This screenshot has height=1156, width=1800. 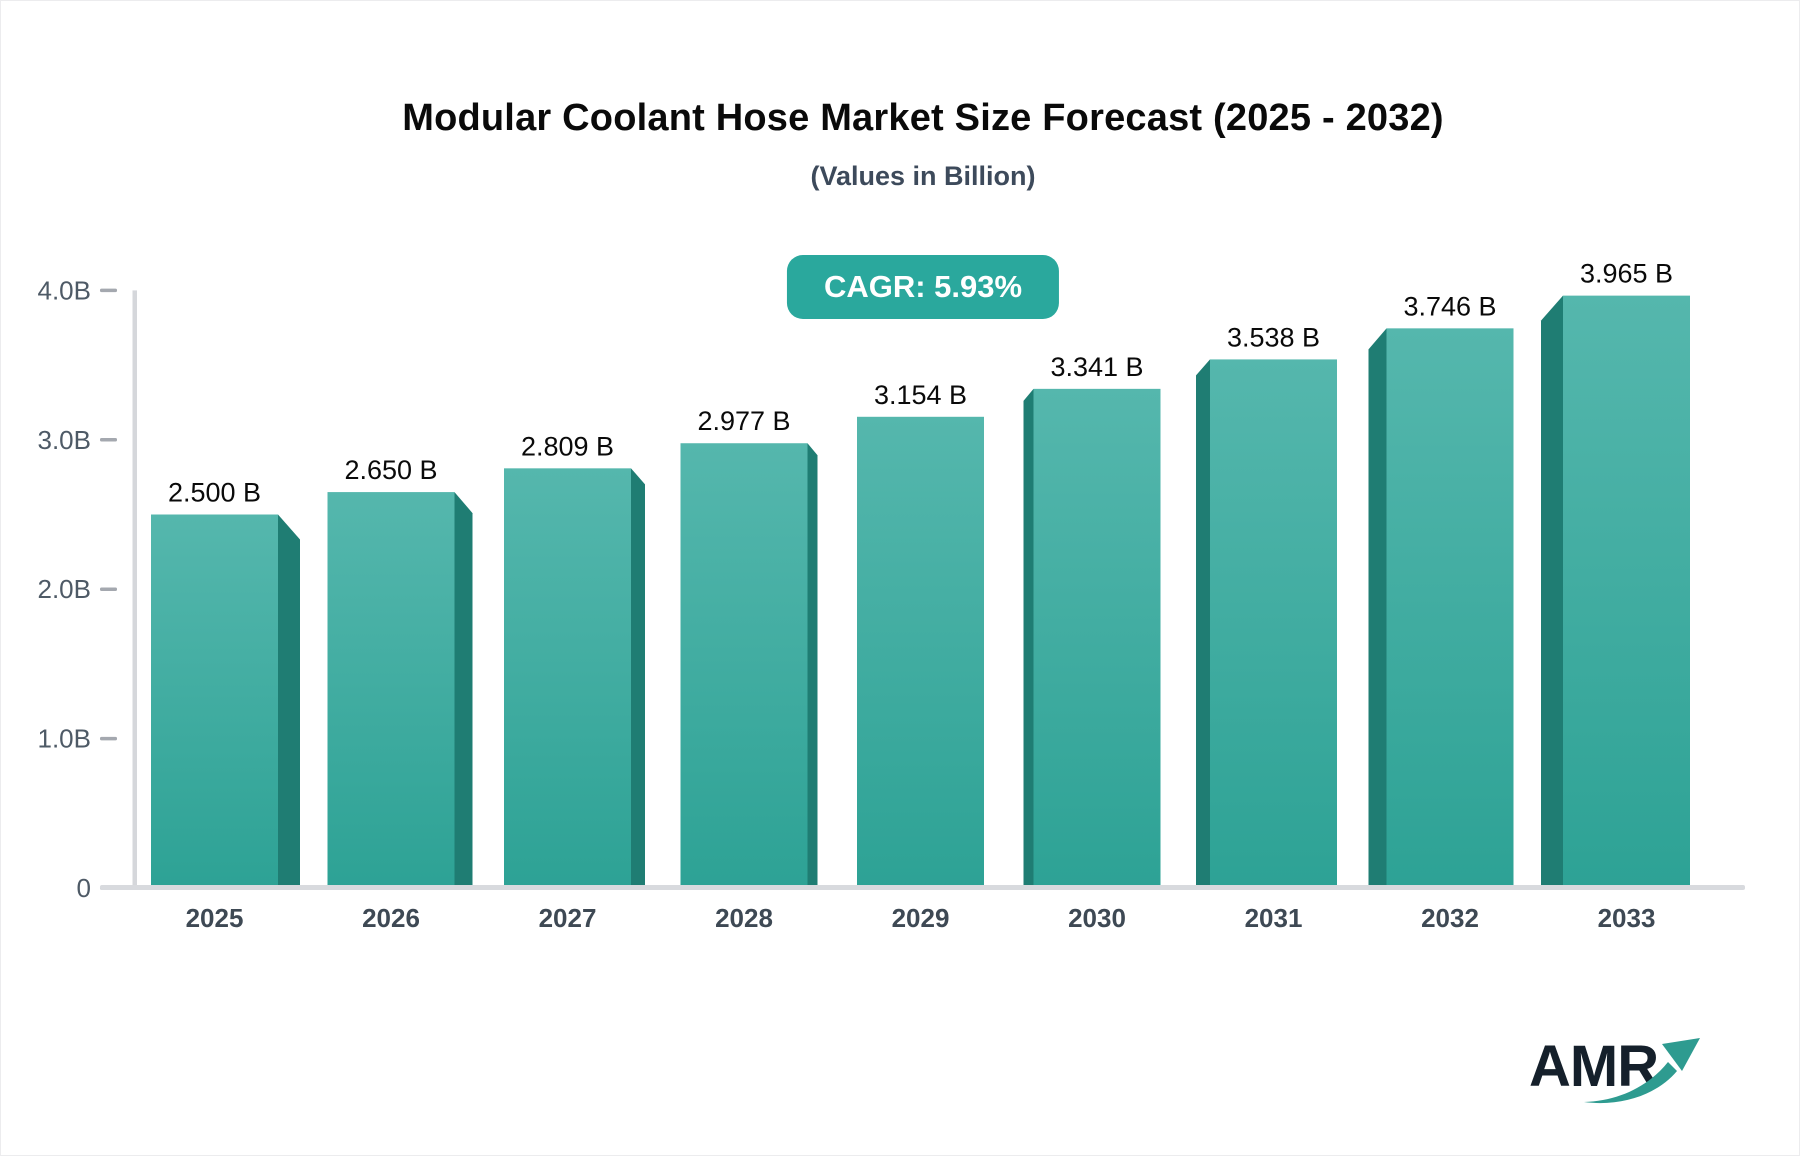 What do you see at coordinates (923, 176) in the screenshot?
I see `chart-subtitle: (Values in Billion)` at bounding box center [923, 176].